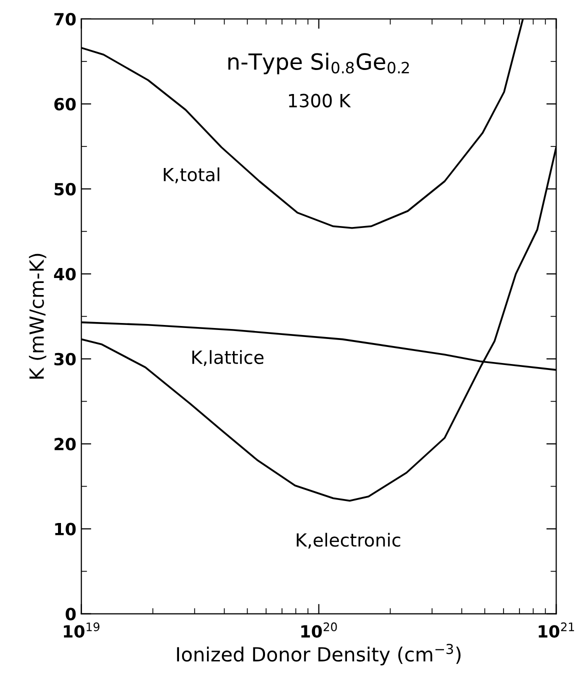  I want to click on y-tick-label: 60, so click(65, 104).